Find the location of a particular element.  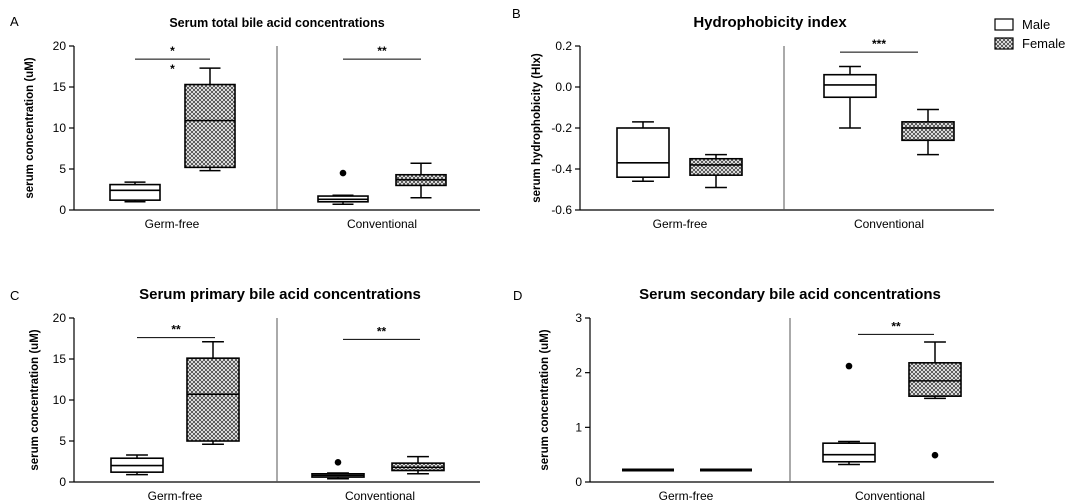

panel-c-title: Serum primary bile acid concentrations is located at coordinates (280, 294).